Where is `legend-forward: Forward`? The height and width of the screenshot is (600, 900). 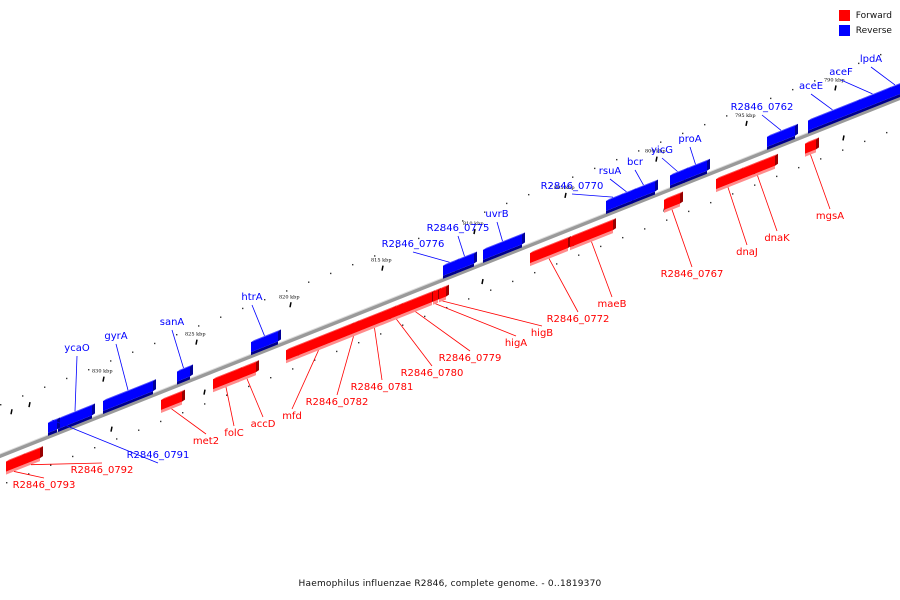
legend-forward: Forward is located at coordinates (865, 15).